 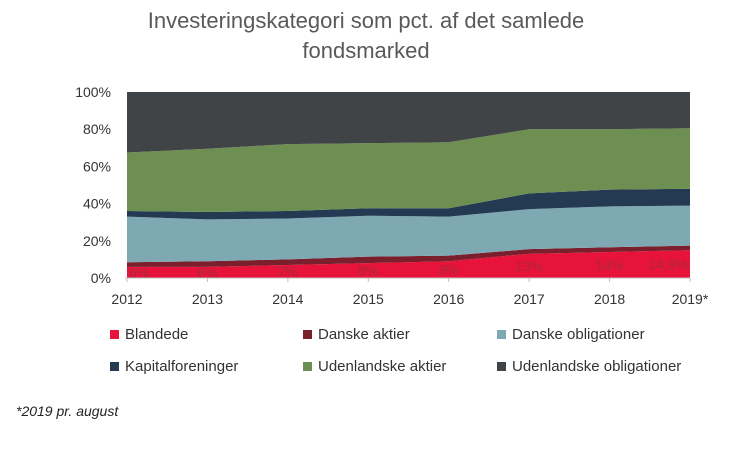 What do you see at coordinates (288, 271) in the screenshot?
I see `data-label-blandede: 7%` at bounding box center [288, 271].